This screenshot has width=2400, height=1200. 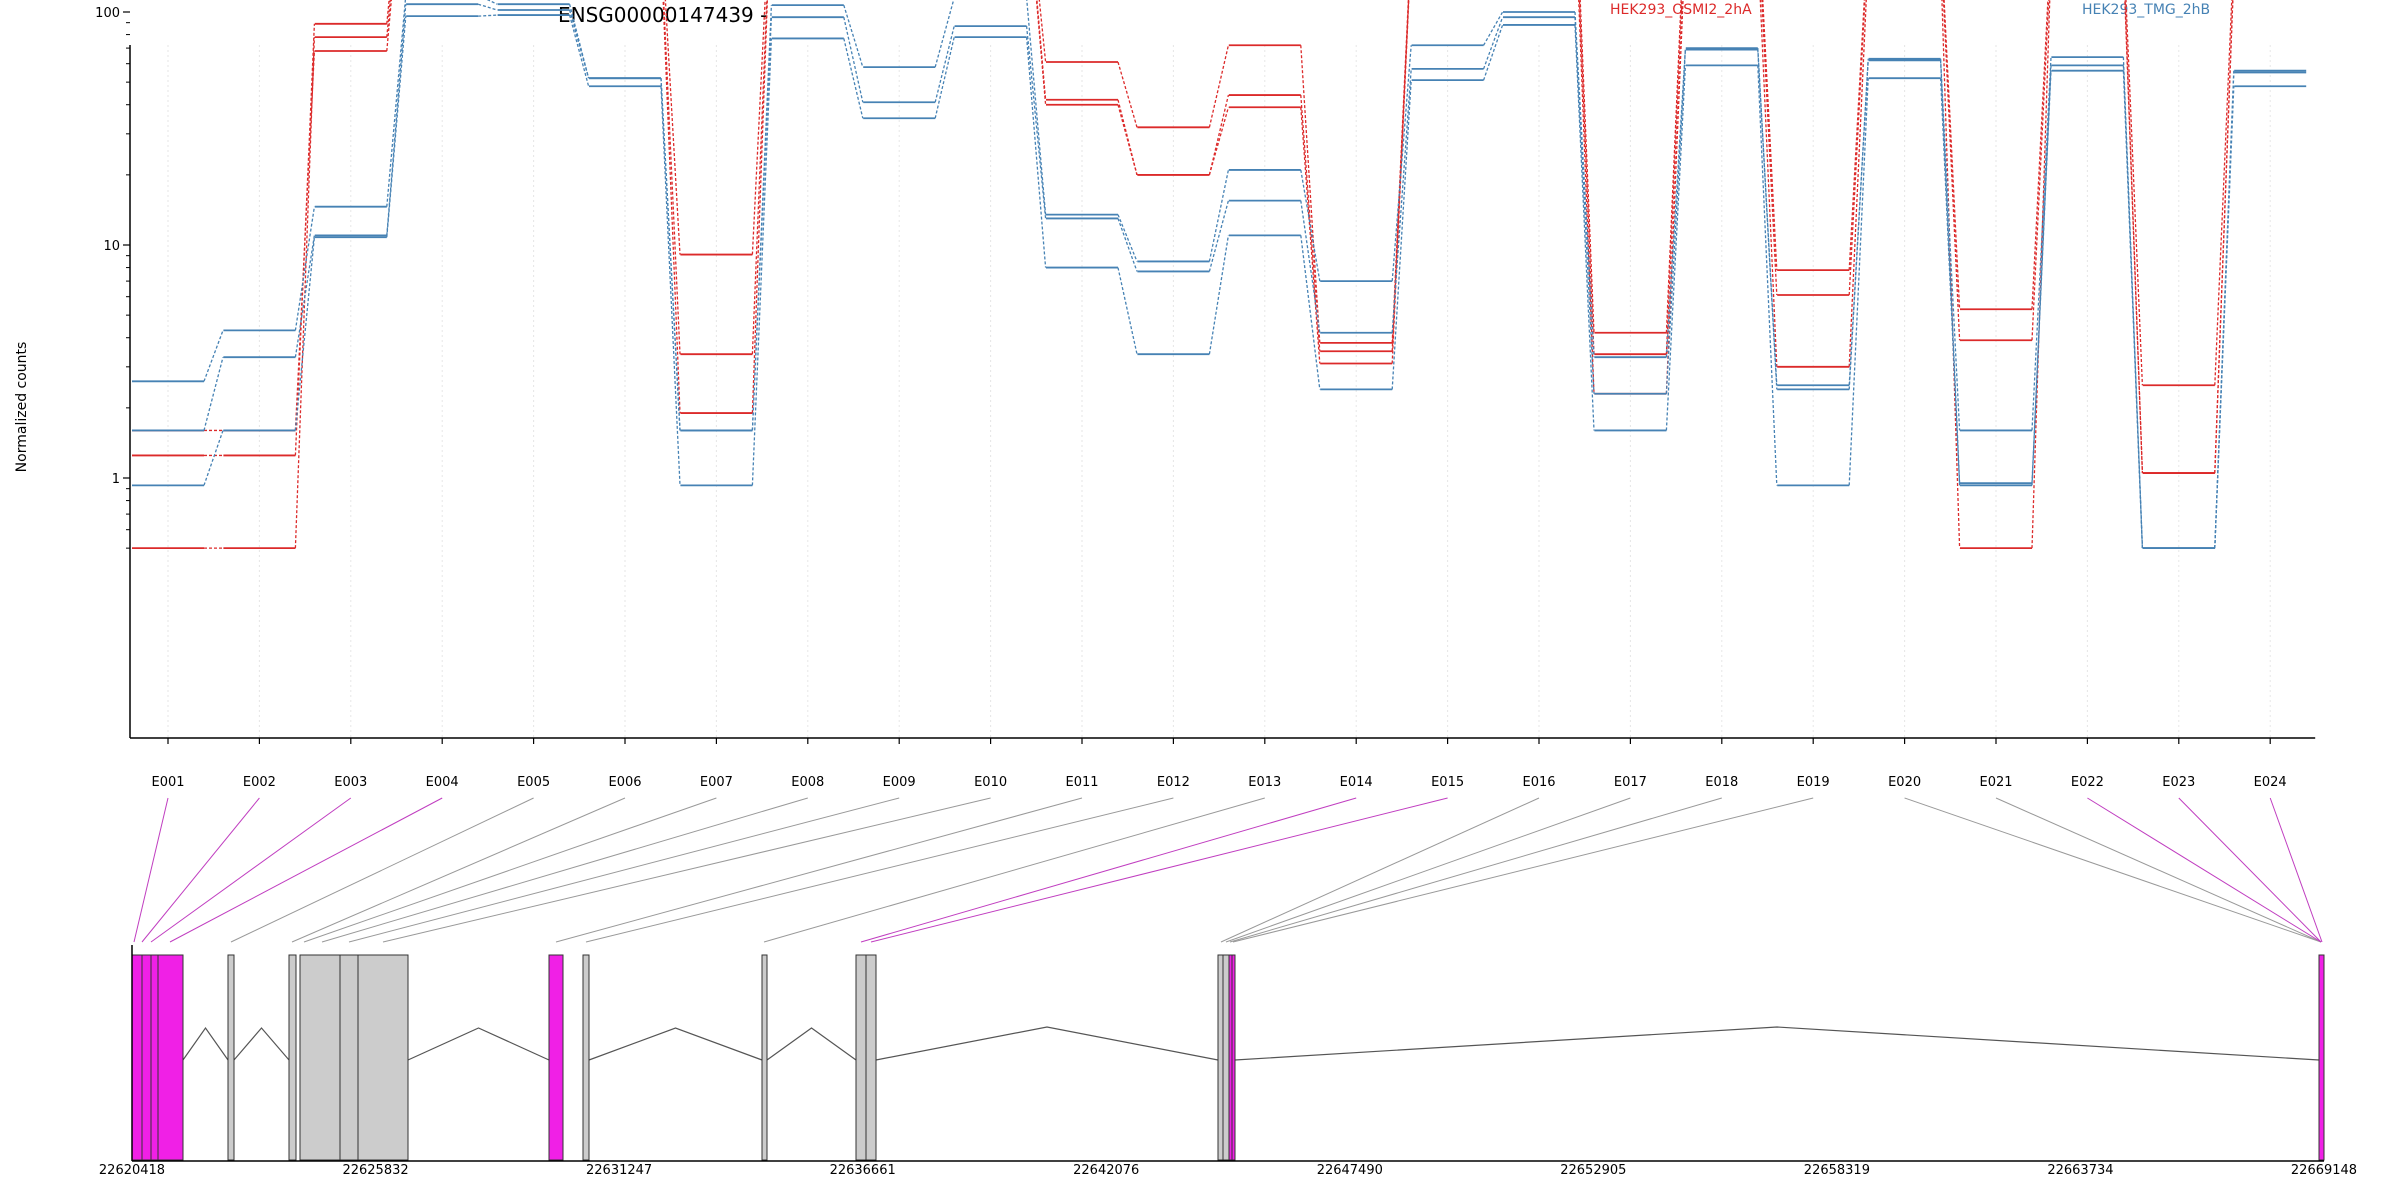 I want to click on x-tick-label-E011: E011, so click(x=1081, y=782).